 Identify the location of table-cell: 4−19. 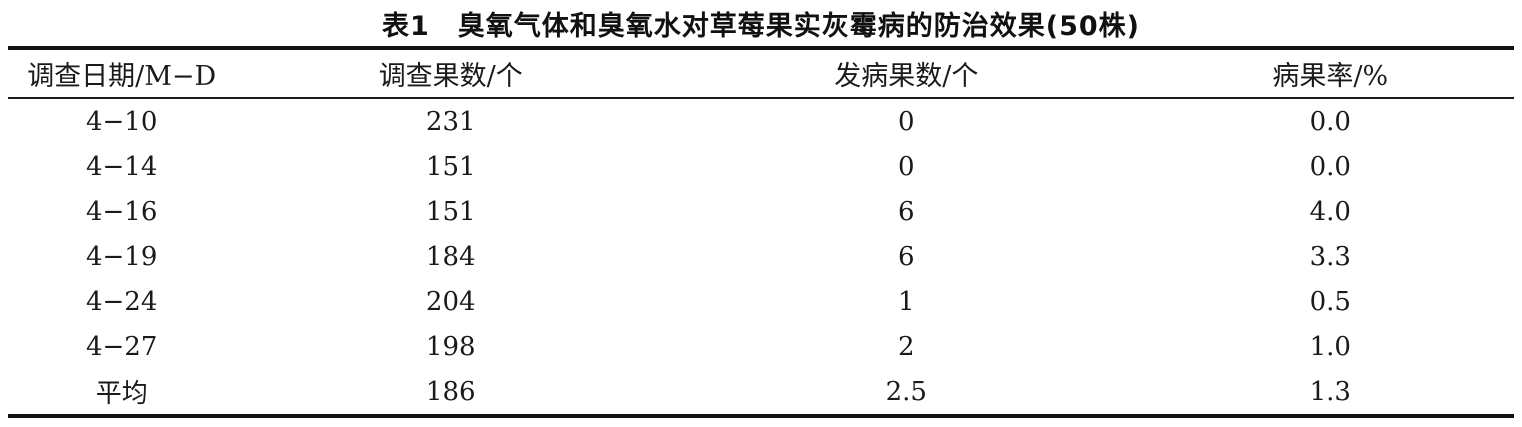
(121, 256).